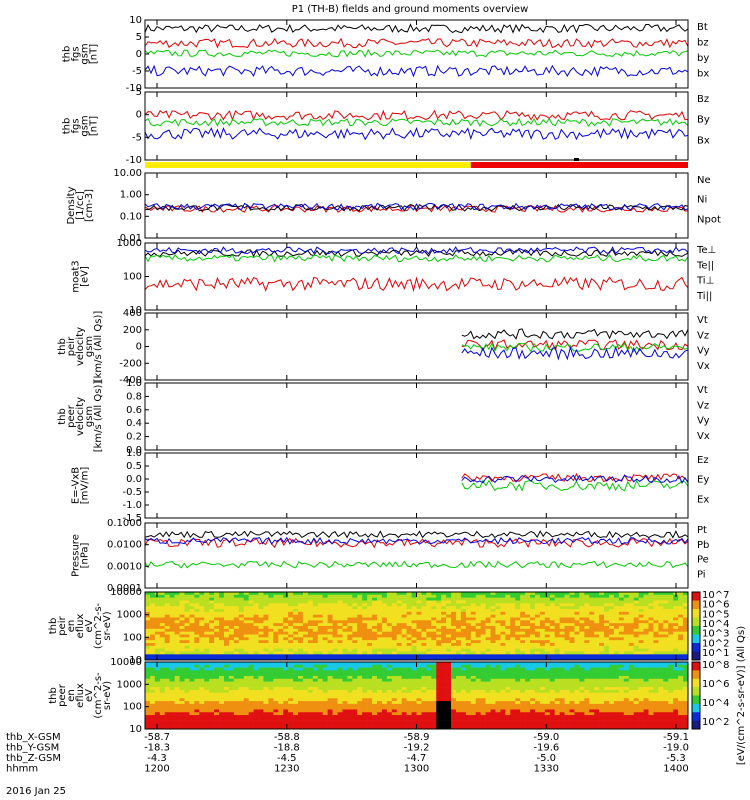 The height and width of the screenshot is (800, 750). What do you see at coordinates (76, 53) in the screenshot?
I see `y-axis-label-line: fgs` at bounding box center [76, 53].